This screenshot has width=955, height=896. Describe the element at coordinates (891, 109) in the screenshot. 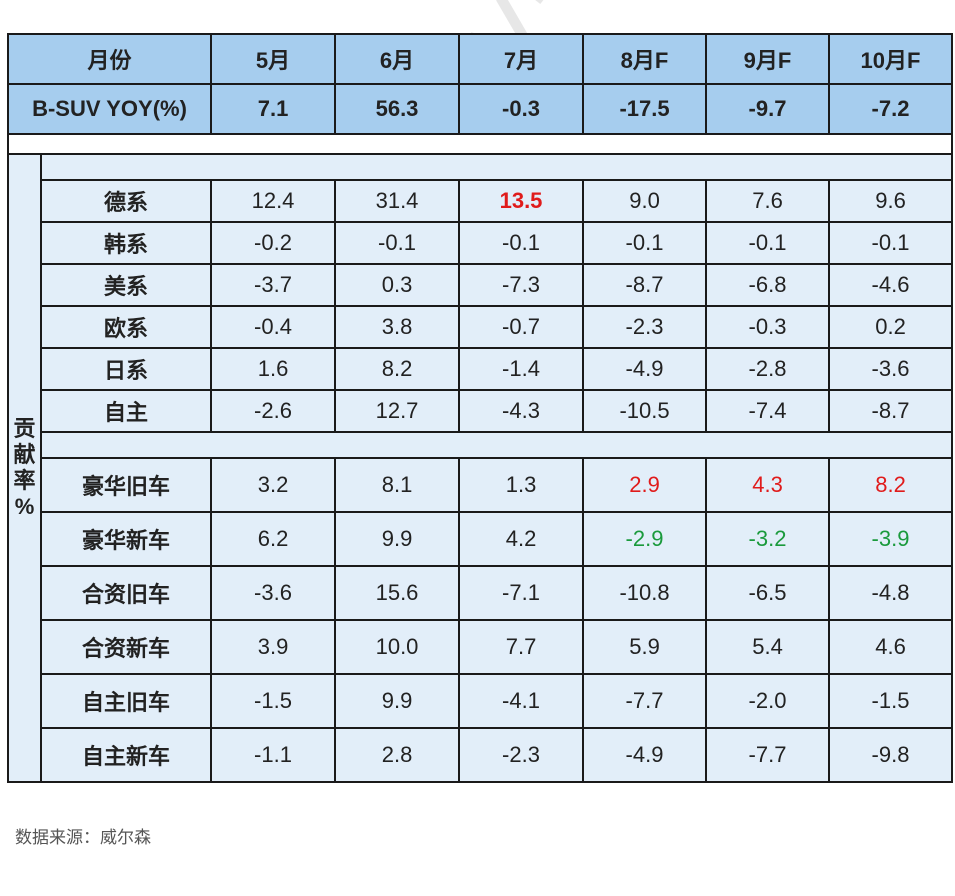

I see `yoy-value: -7.2` at that location.